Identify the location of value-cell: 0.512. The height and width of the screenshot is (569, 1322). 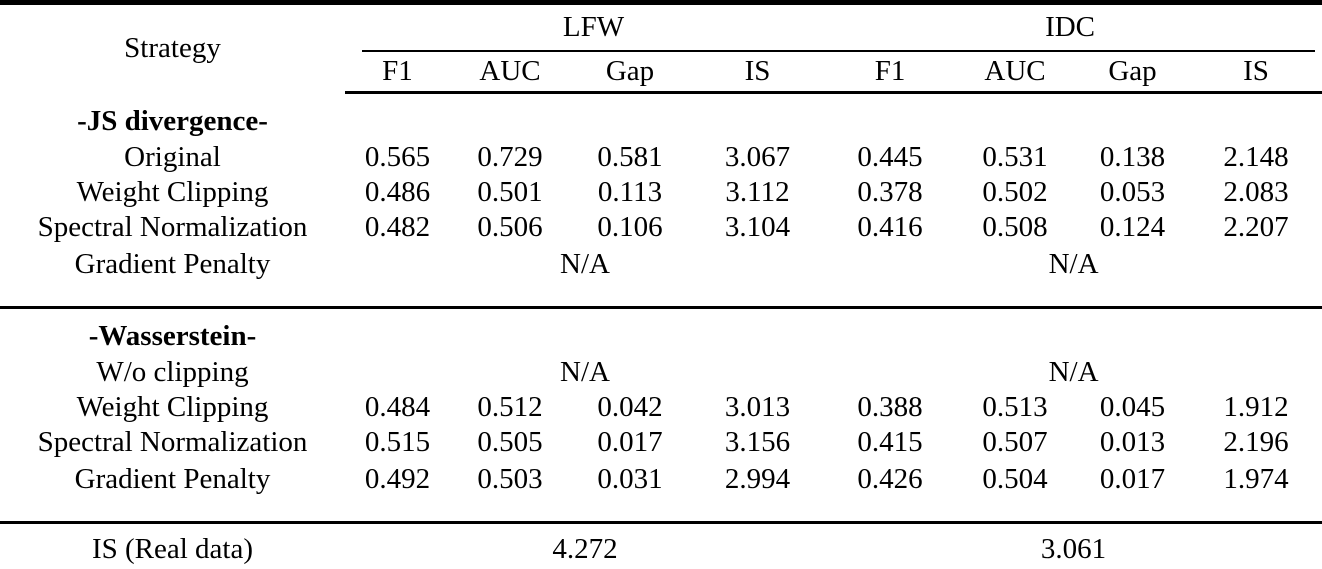
(510, 406).